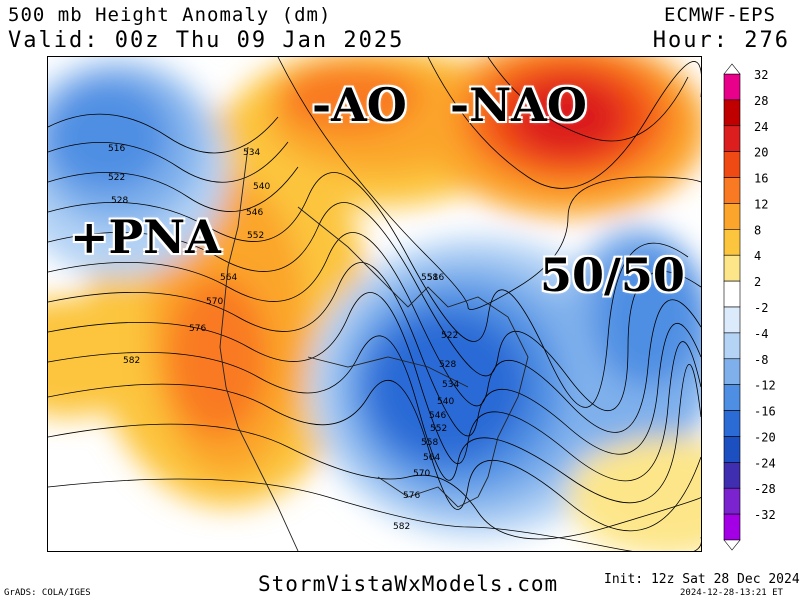  Describe the element at coordinates (761, 334) in the screenshot. I see `colorbar-tick-label: -4` at that location.